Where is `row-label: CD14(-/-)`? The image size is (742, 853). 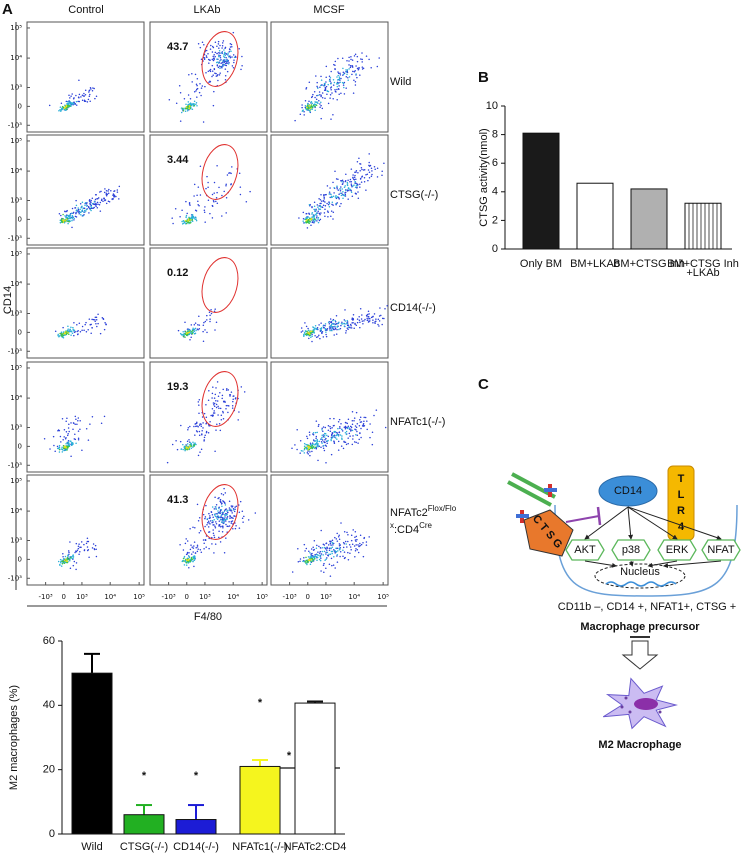
row-label: CD14(-/-) is located at coordinates (413, 308).